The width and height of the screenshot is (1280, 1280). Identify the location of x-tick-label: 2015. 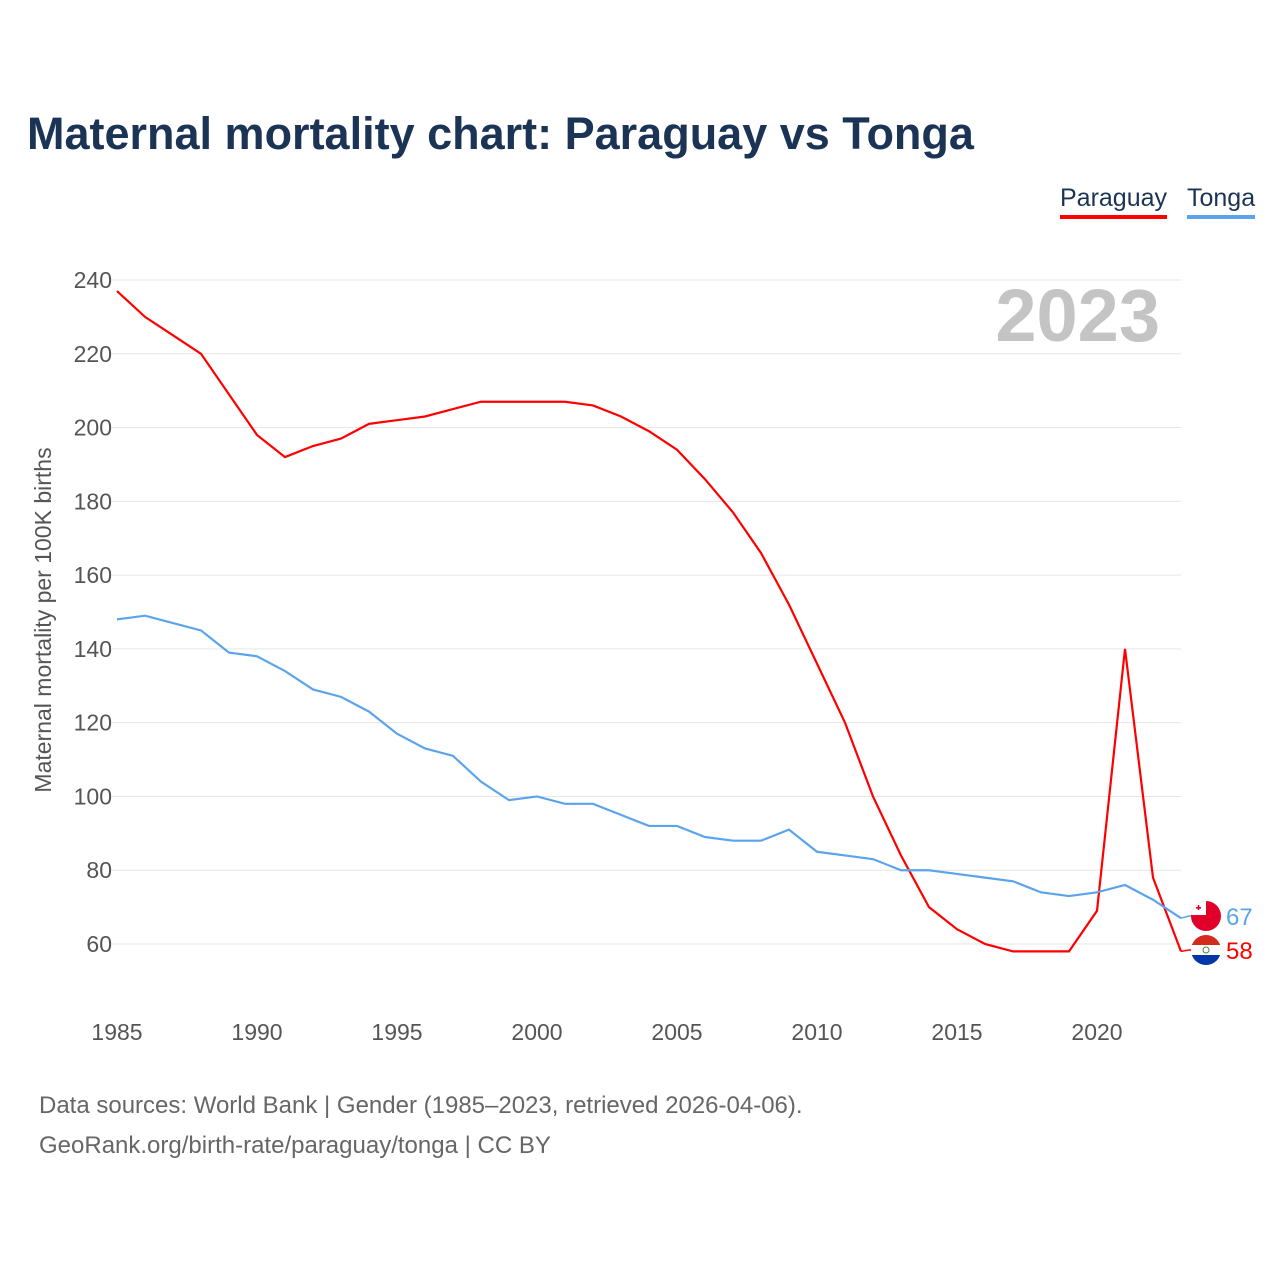
(956, 1032).